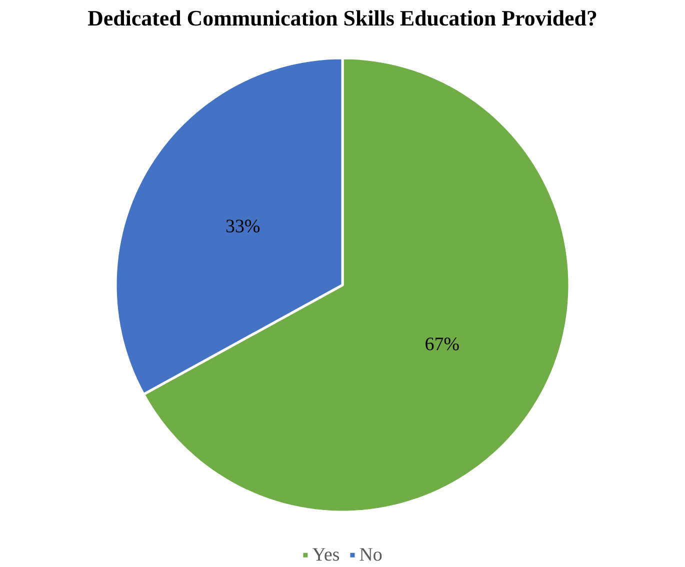  Describe the element at coordinates (371, 554) in the screenshot. I see `legend-label: No` at that location.